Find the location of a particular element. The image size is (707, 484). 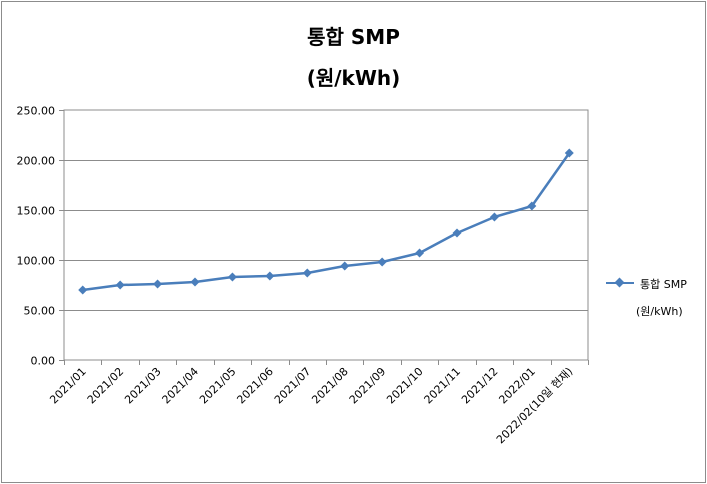

x-tick-label: 2021/07 is located at coordinates (293, 386).